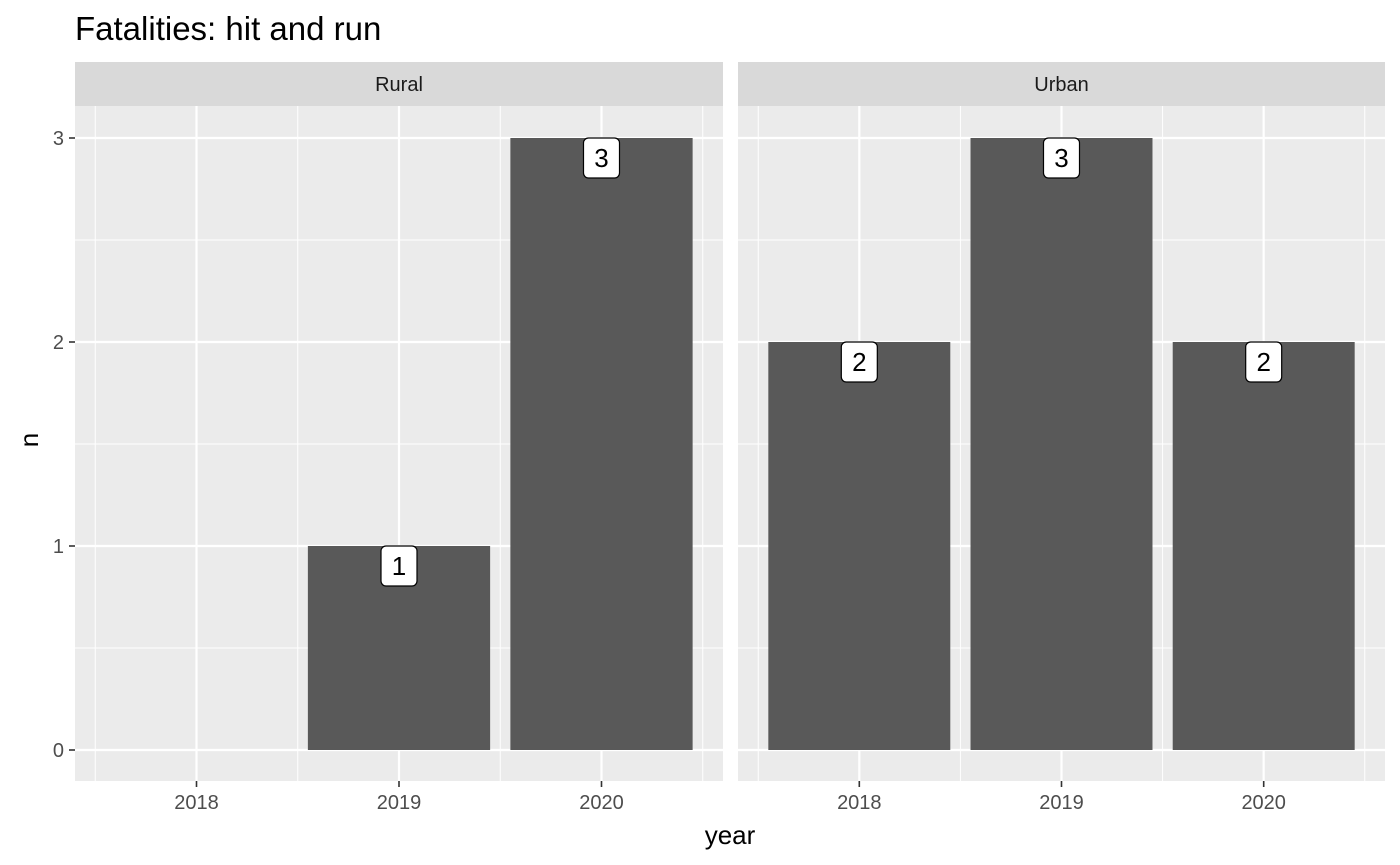  I want to click on facet-strip-label: Rural, so click(399, 85).